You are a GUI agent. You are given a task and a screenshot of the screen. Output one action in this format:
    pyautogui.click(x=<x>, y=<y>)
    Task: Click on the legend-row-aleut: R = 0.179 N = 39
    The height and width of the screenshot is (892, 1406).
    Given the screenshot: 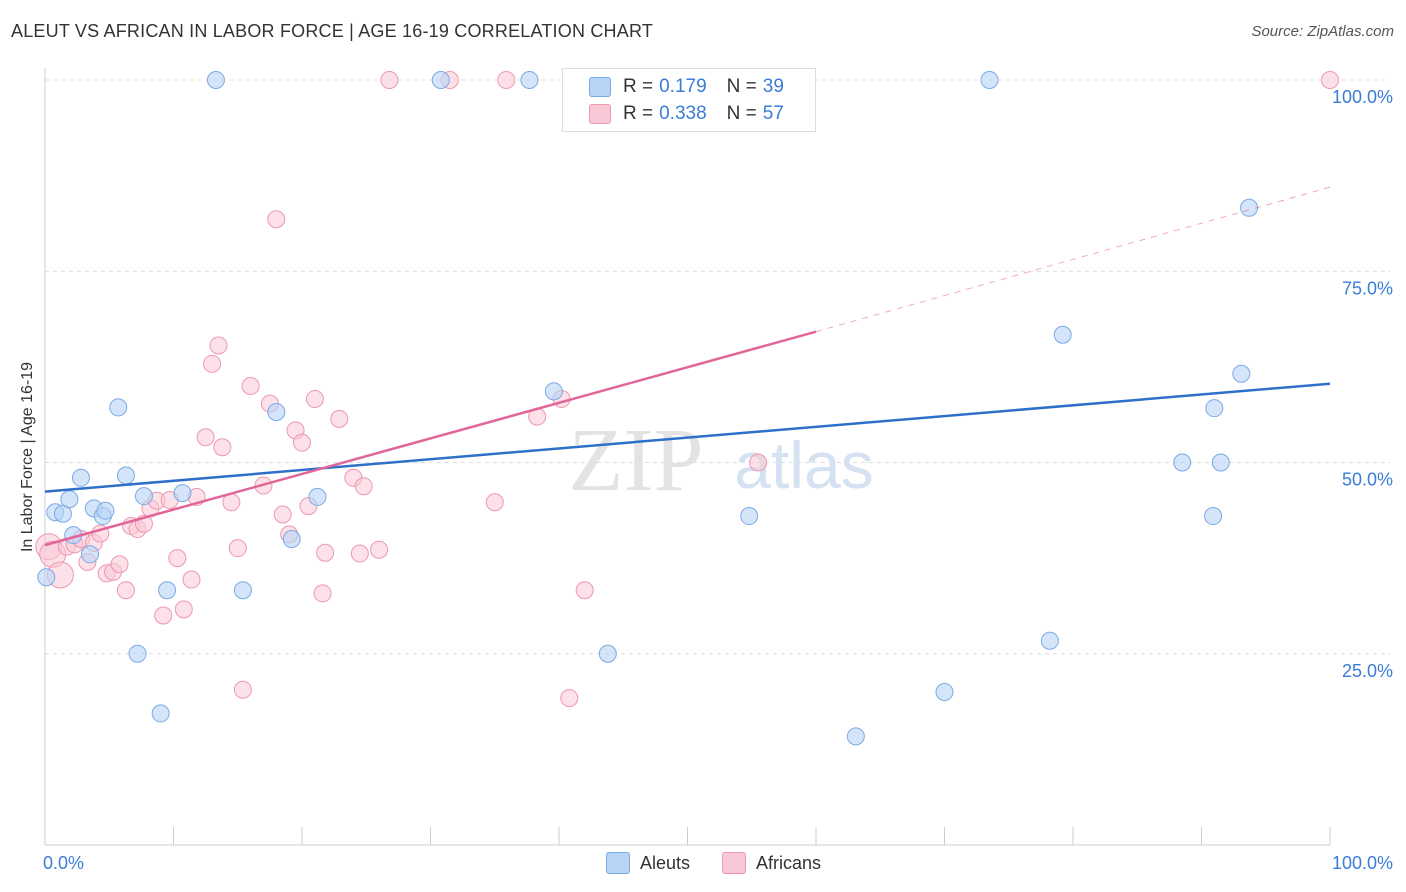 What is the action you would take?
    pyautogui.click(x=686, y=87)
    